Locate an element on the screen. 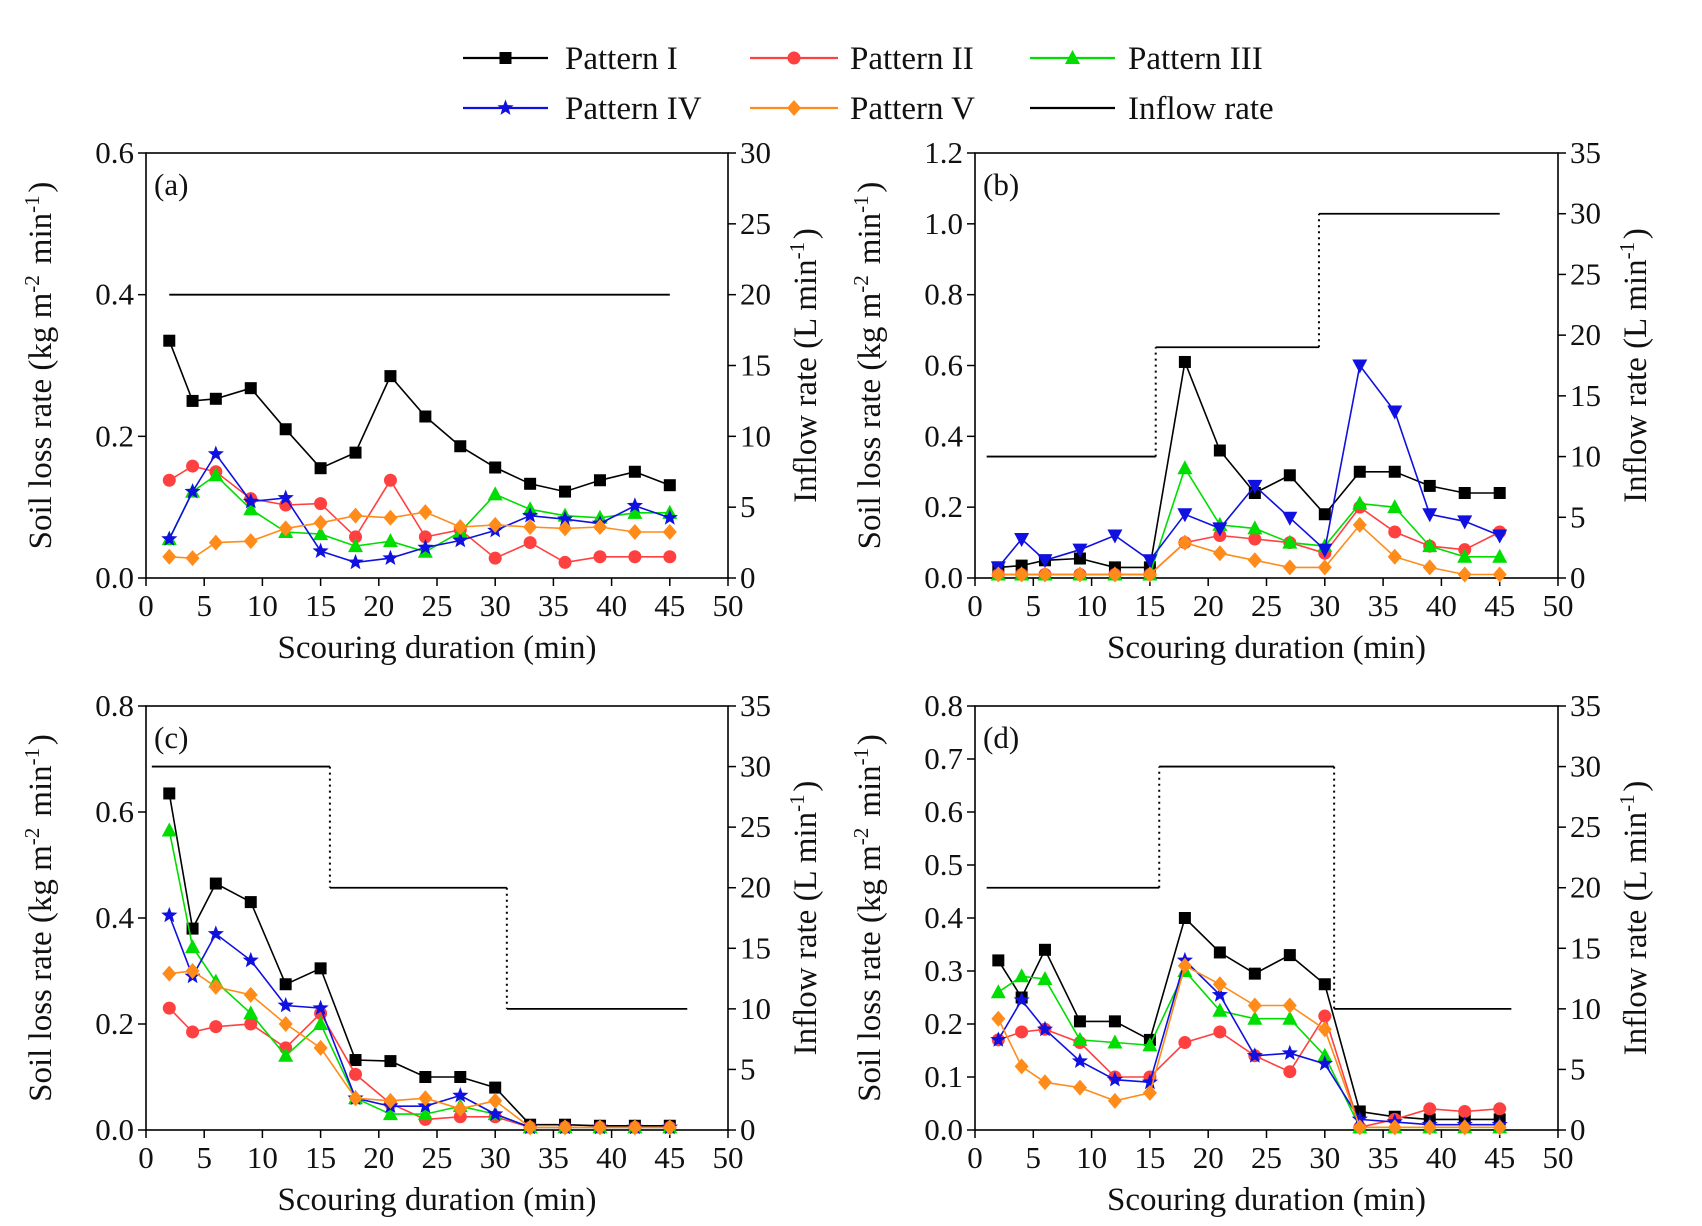  x-tick-label: 15 is located at coordinates (320, 1157).